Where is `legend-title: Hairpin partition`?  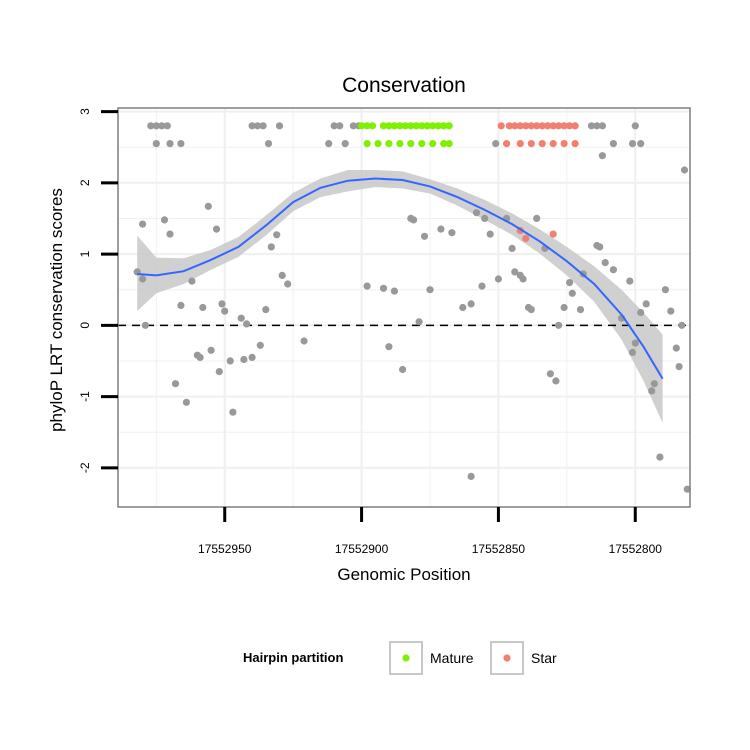
legend-title: Hairpin partition is located at coordinates (293, 657).